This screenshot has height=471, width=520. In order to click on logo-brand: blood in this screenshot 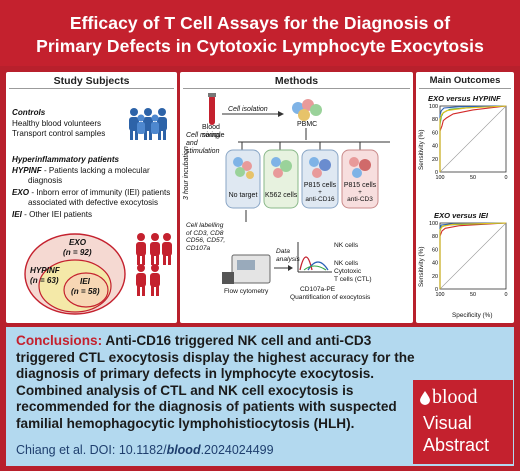, I will do `click(455, 397)`.